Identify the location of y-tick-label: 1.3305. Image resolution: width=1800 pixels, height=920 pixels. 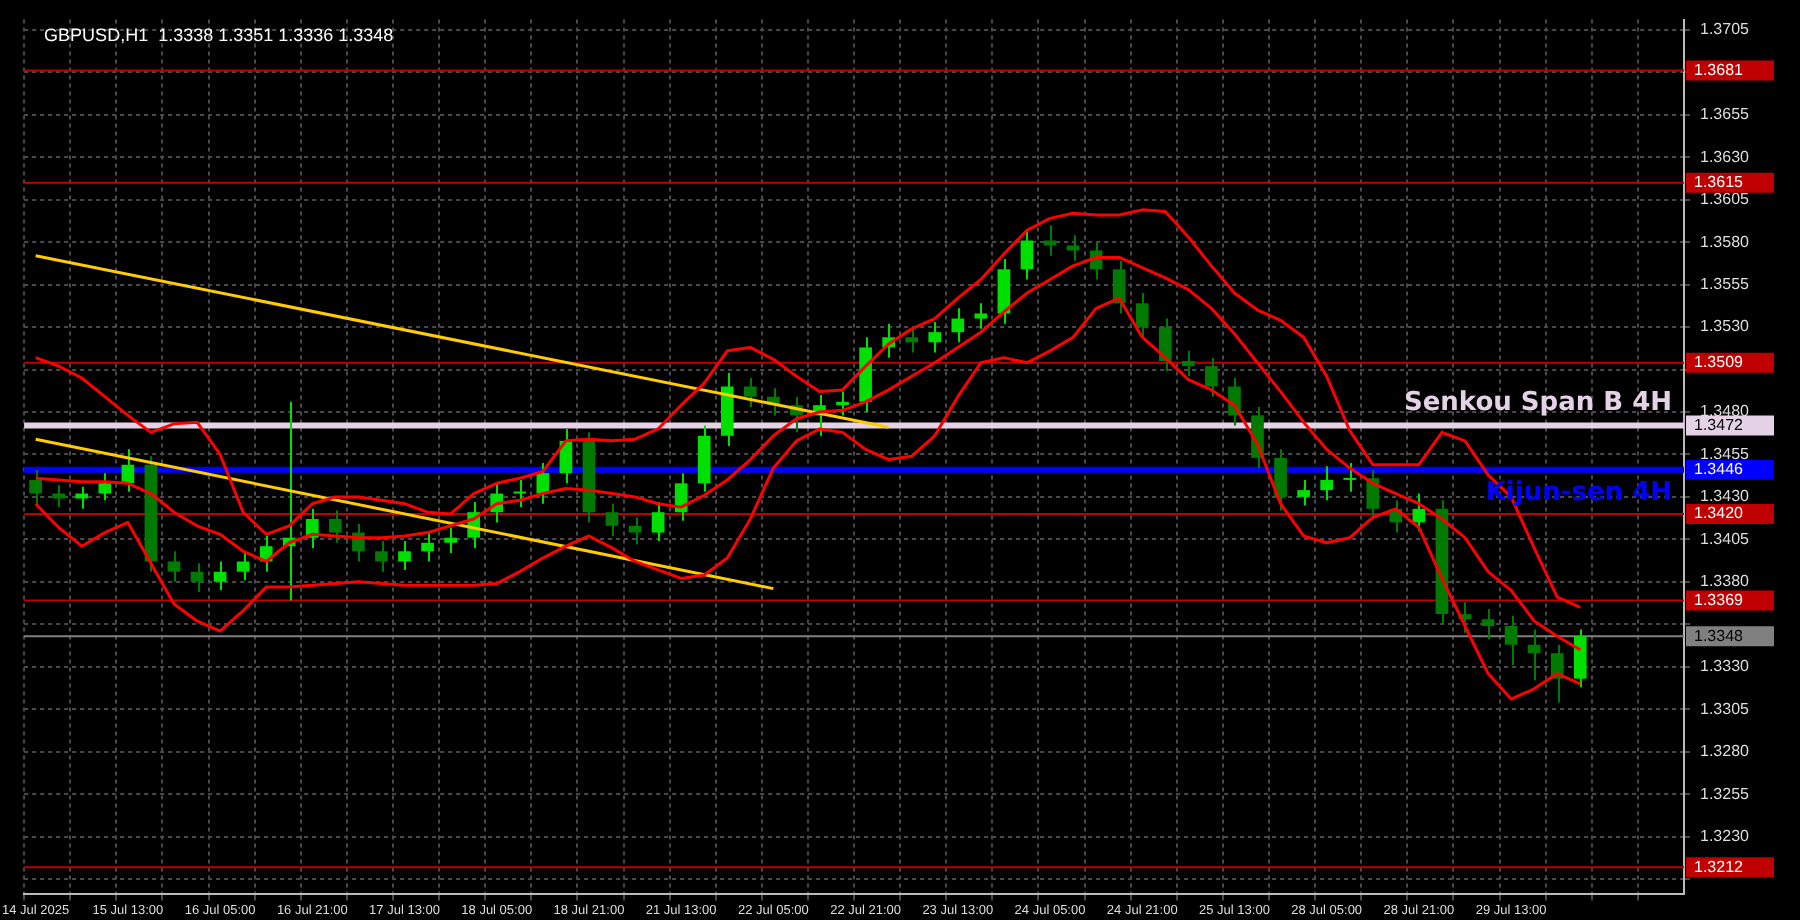
(1725, 708).